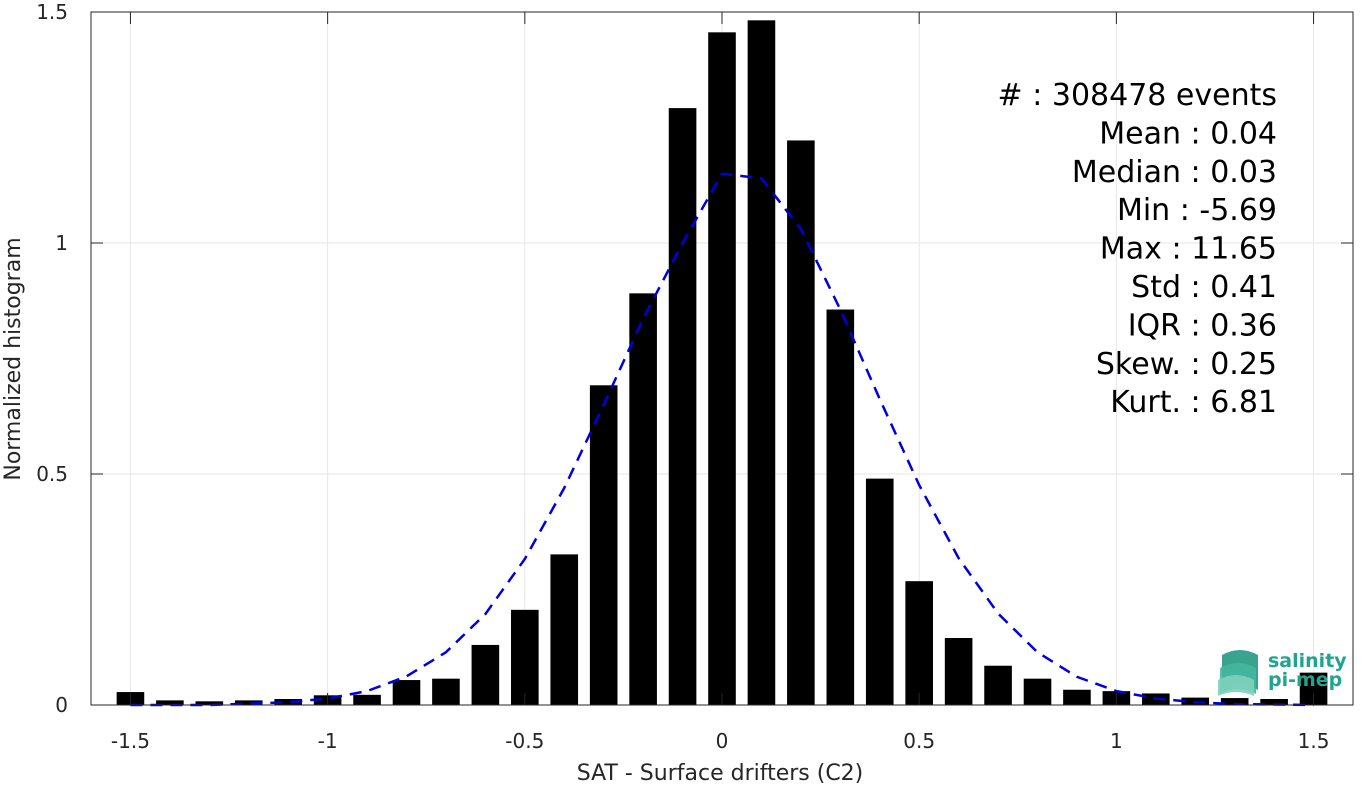 The width and height of the screenshot is (1367, 785). I want to click on x-tick-label-2: -0.5, so click(524, 741).